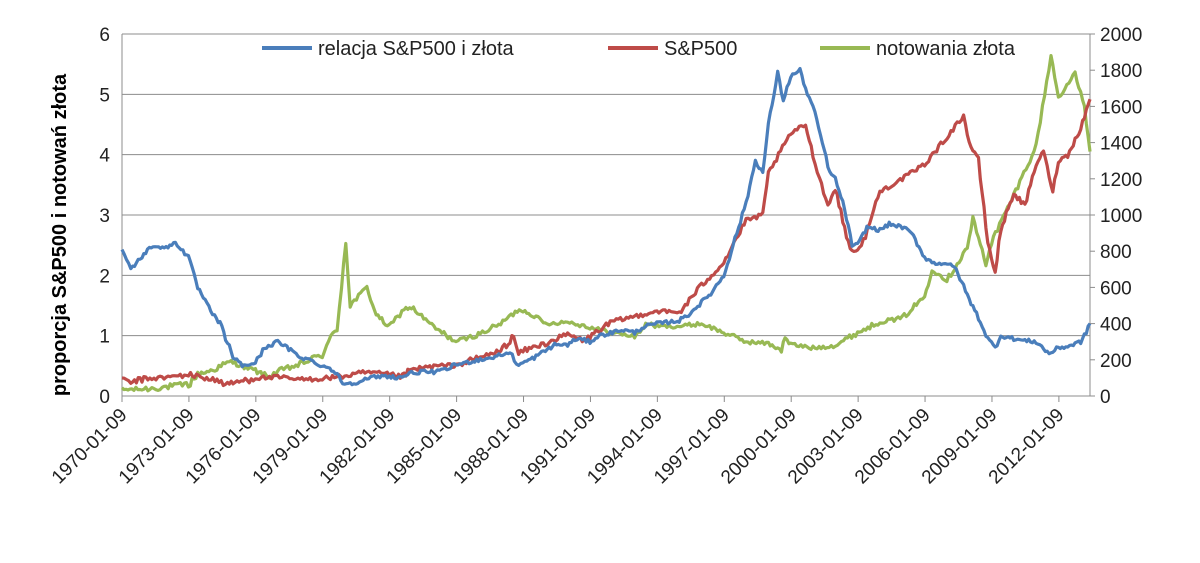 The height and width of the screenshot is (563, 1200). Describe the element at coordinates (700, 49) in the screenshot. I see `legend-label-1: S&P500` at that location.